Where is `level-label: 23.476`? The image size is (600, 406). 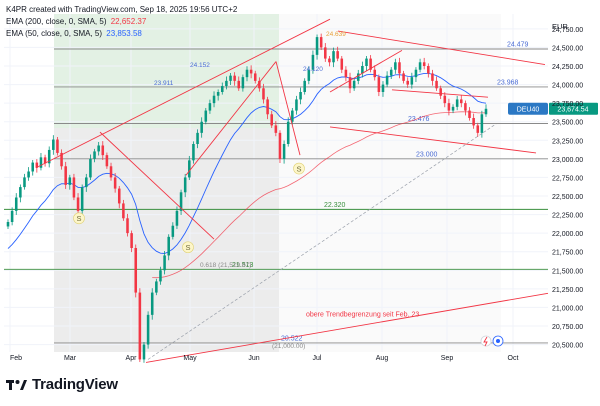 level-label: 23.476 is located at coordinates (419, 119).